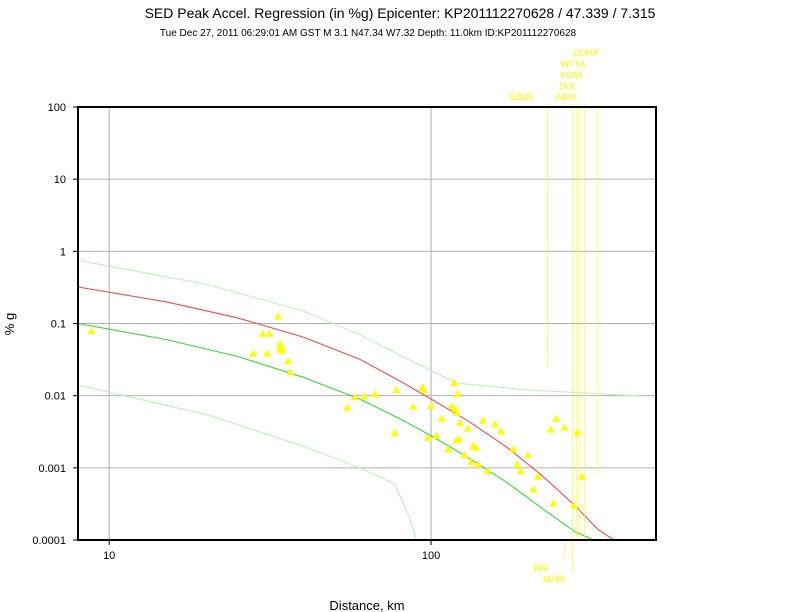 This screenshot has height=612, width=792. Describe the element at coordinates (49, 541) in the screenshot. I see `y-tick-label-6: 0.0001` at that location.